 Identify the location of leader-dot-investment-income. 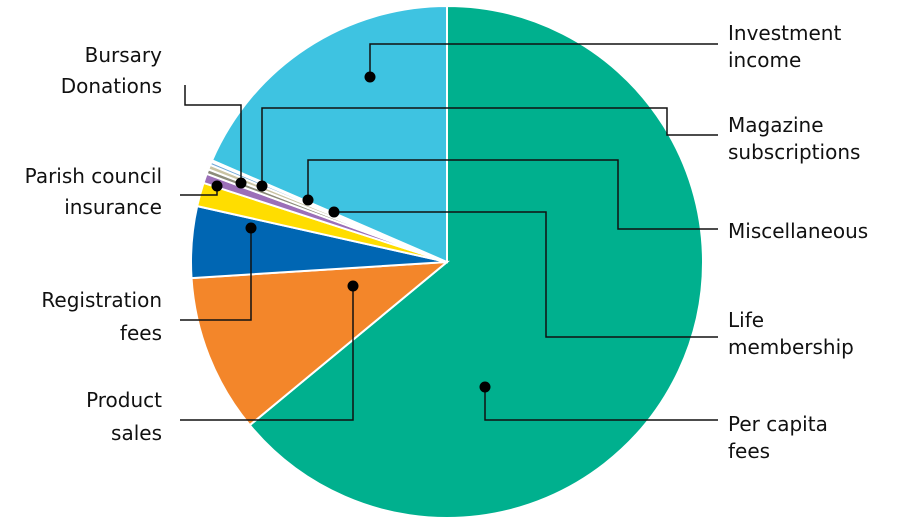
(370, 77).